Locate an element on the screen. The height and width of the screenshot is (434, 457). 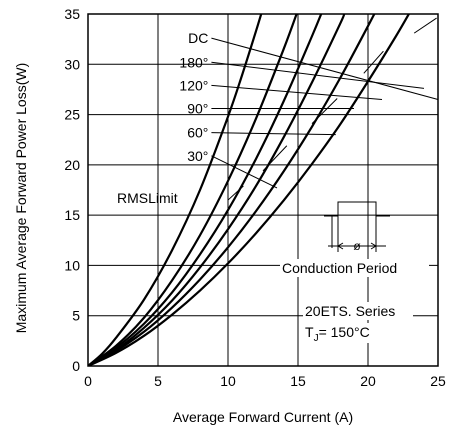
y-tick-label-5: 25 is located at coordinates (72, 115).